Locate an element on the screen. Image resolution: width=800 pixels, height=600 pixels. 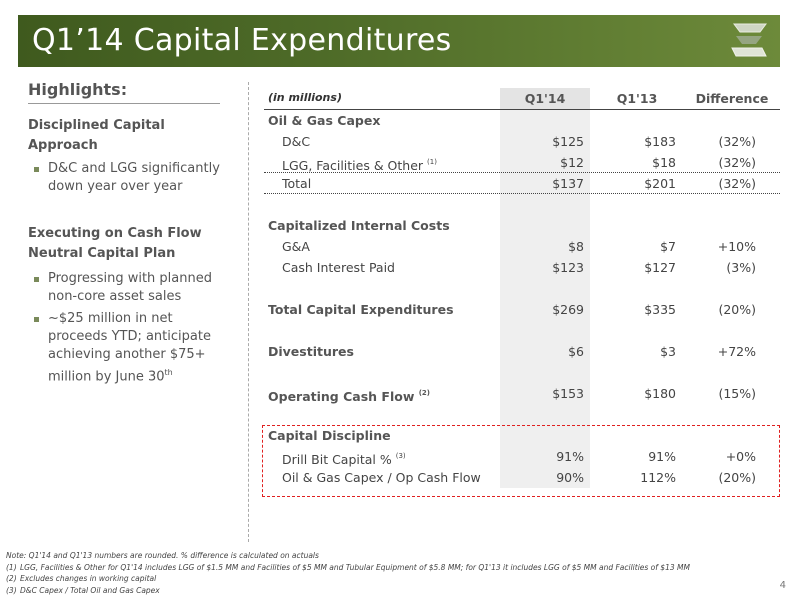
table-header: (in millions) Q1'14 Q1'13 Difference is located at coordinates (522, 99).